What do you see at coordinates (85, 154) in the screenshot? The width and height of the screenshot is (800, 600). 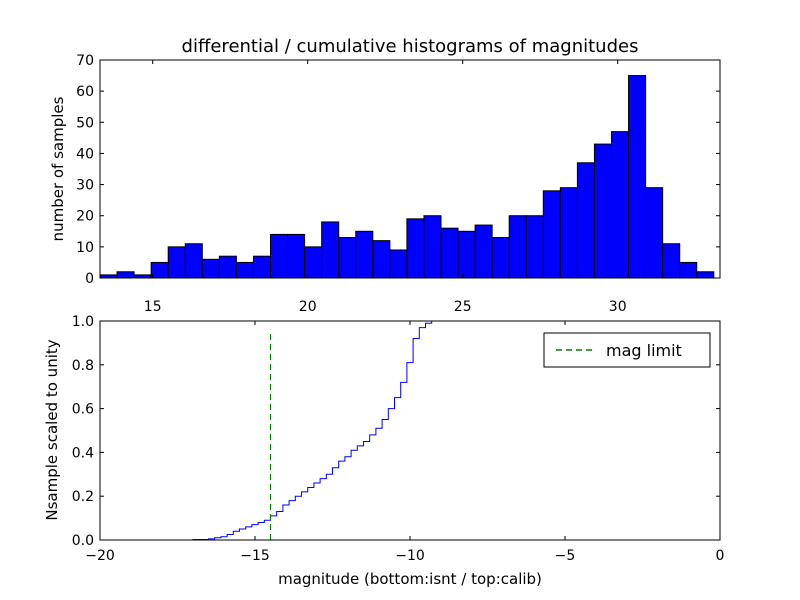 I see `top-ytick-label: 40` at bounding box center [85, 154].